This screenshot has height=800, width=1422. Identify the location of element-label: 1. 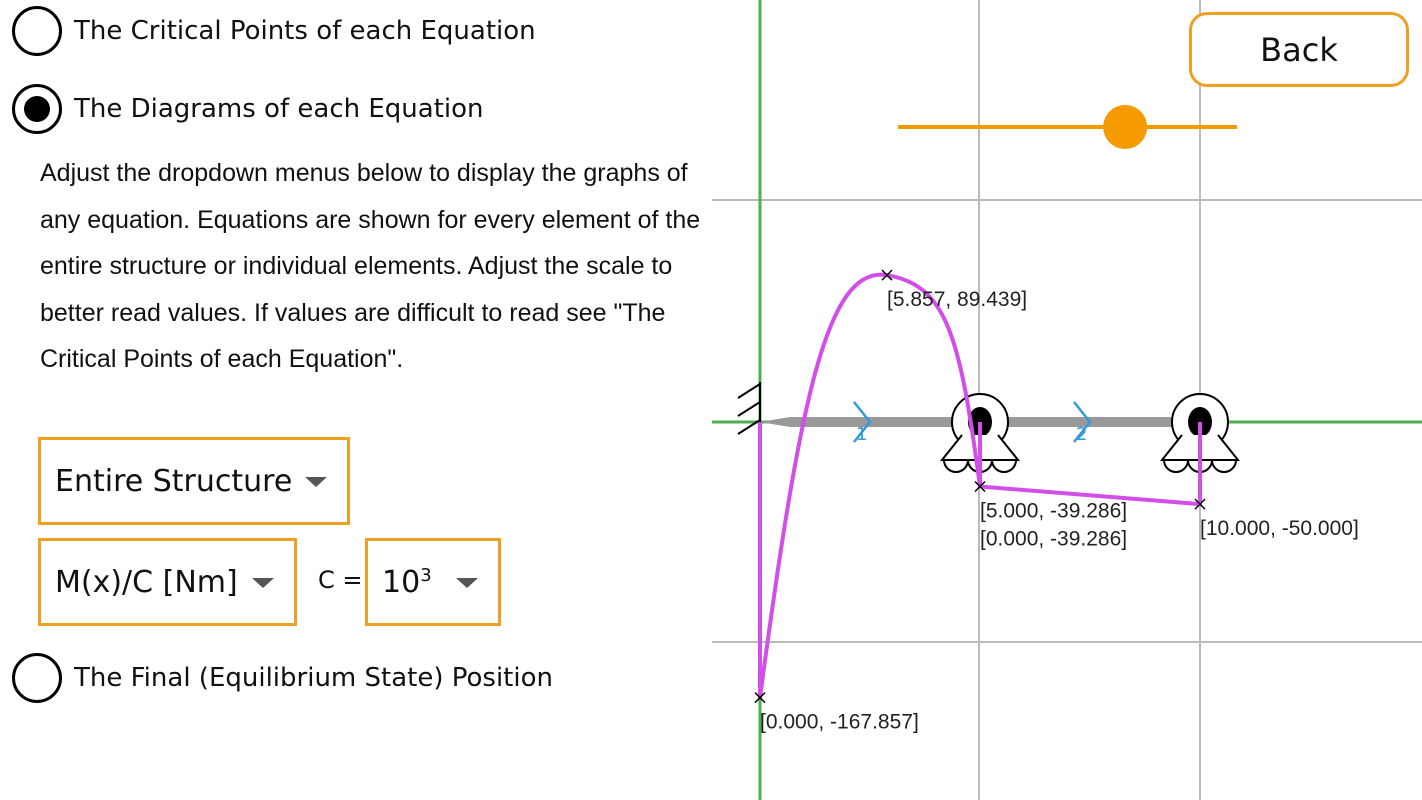
(861, 434).